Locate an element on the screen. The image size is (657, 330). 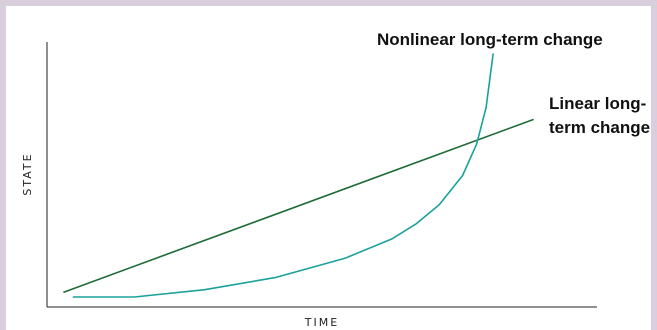
linear-change-label-line2: term change is located at coordinates (599, 127).